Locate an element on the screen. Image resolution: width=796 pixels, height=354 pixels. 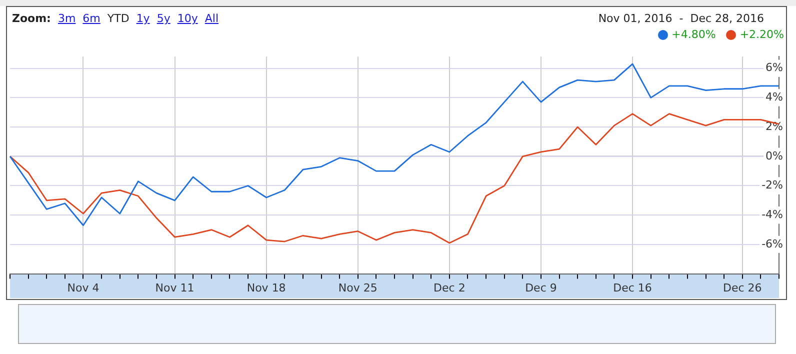
y-tick-label: -4% is located at coordinates (772, 214).